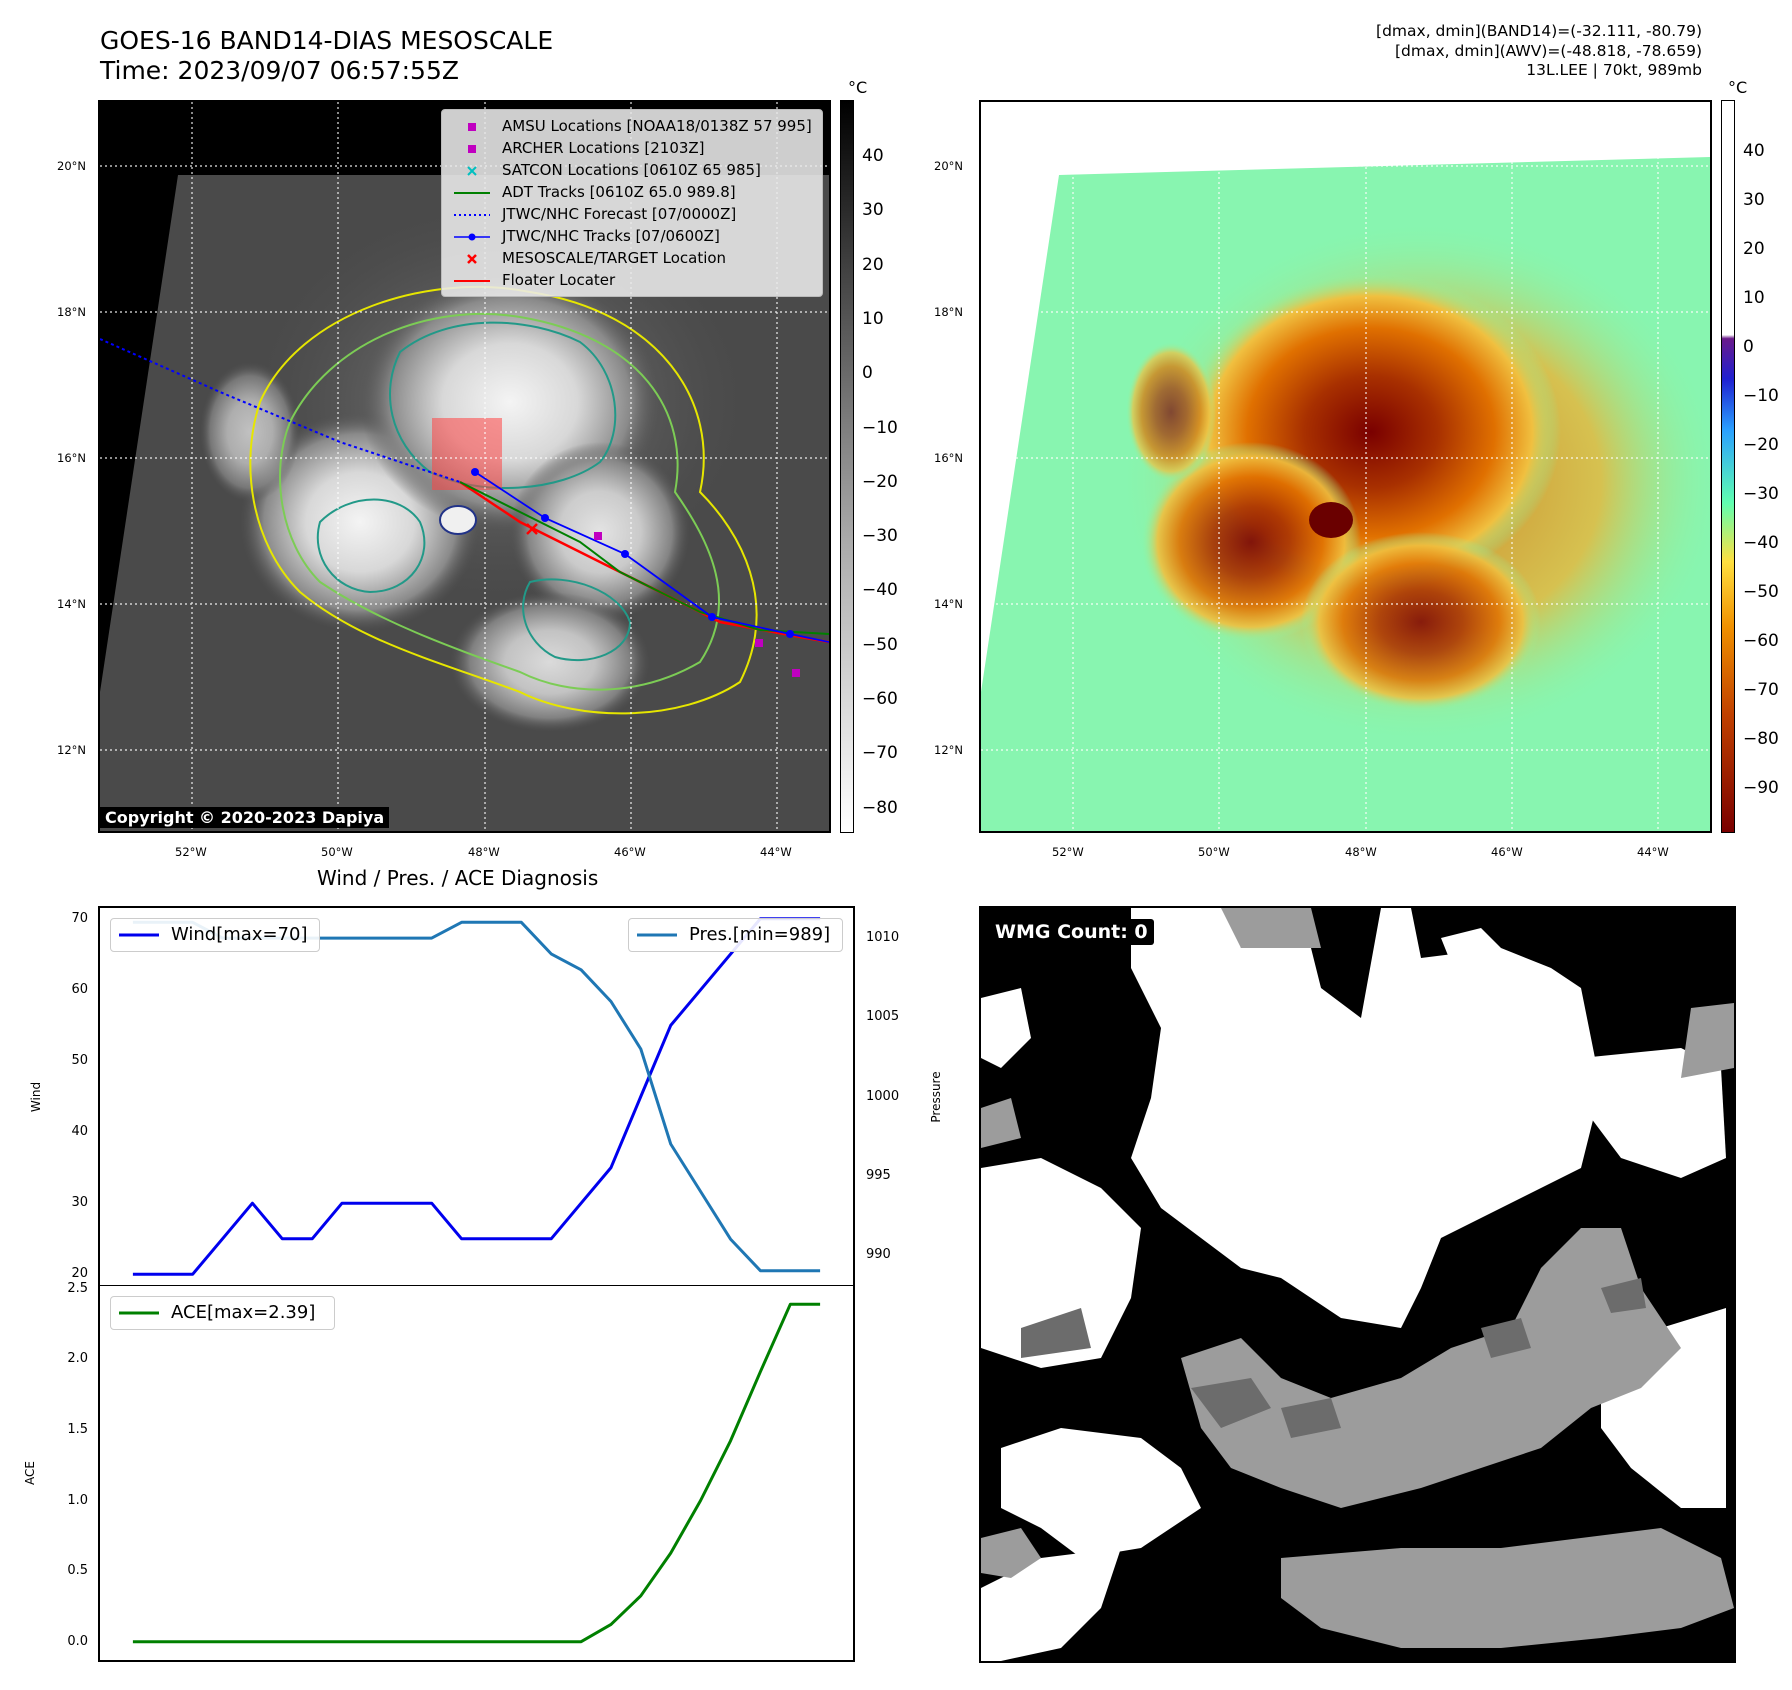  What do you see at coordinates (245, 817) in the screenshot?
I see `copyright-badge: Copyright © 2020-2023 Dapiya` at bounding box center [245, 817].